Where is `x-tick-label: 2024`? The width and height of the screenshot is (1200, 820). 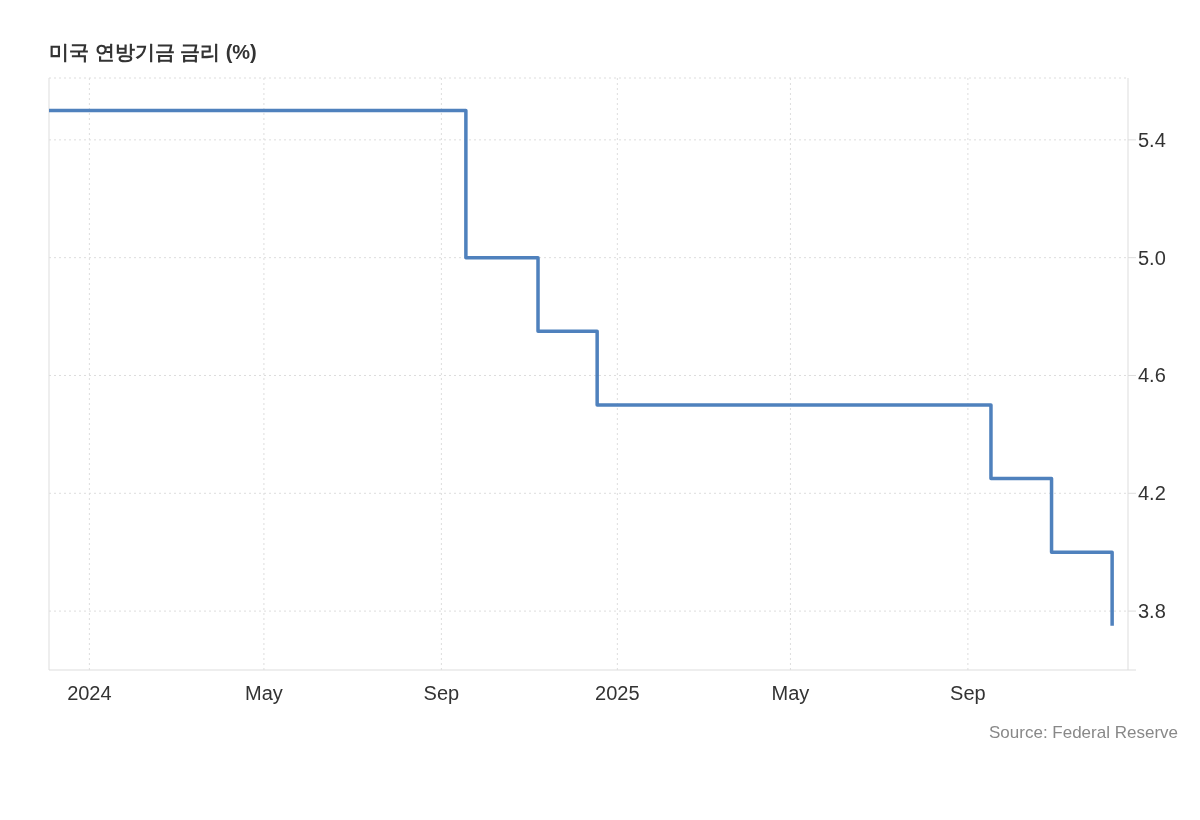
x-tick-label: 2024 is located at coordinates (89, 693).